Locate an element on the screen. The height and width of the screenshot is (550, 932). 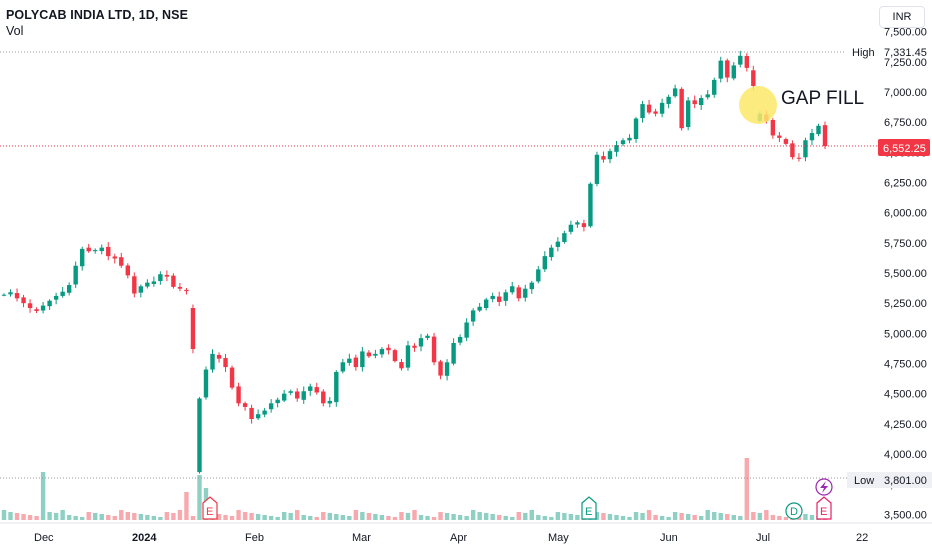
volume-bars is located at coordinates (414, 489).